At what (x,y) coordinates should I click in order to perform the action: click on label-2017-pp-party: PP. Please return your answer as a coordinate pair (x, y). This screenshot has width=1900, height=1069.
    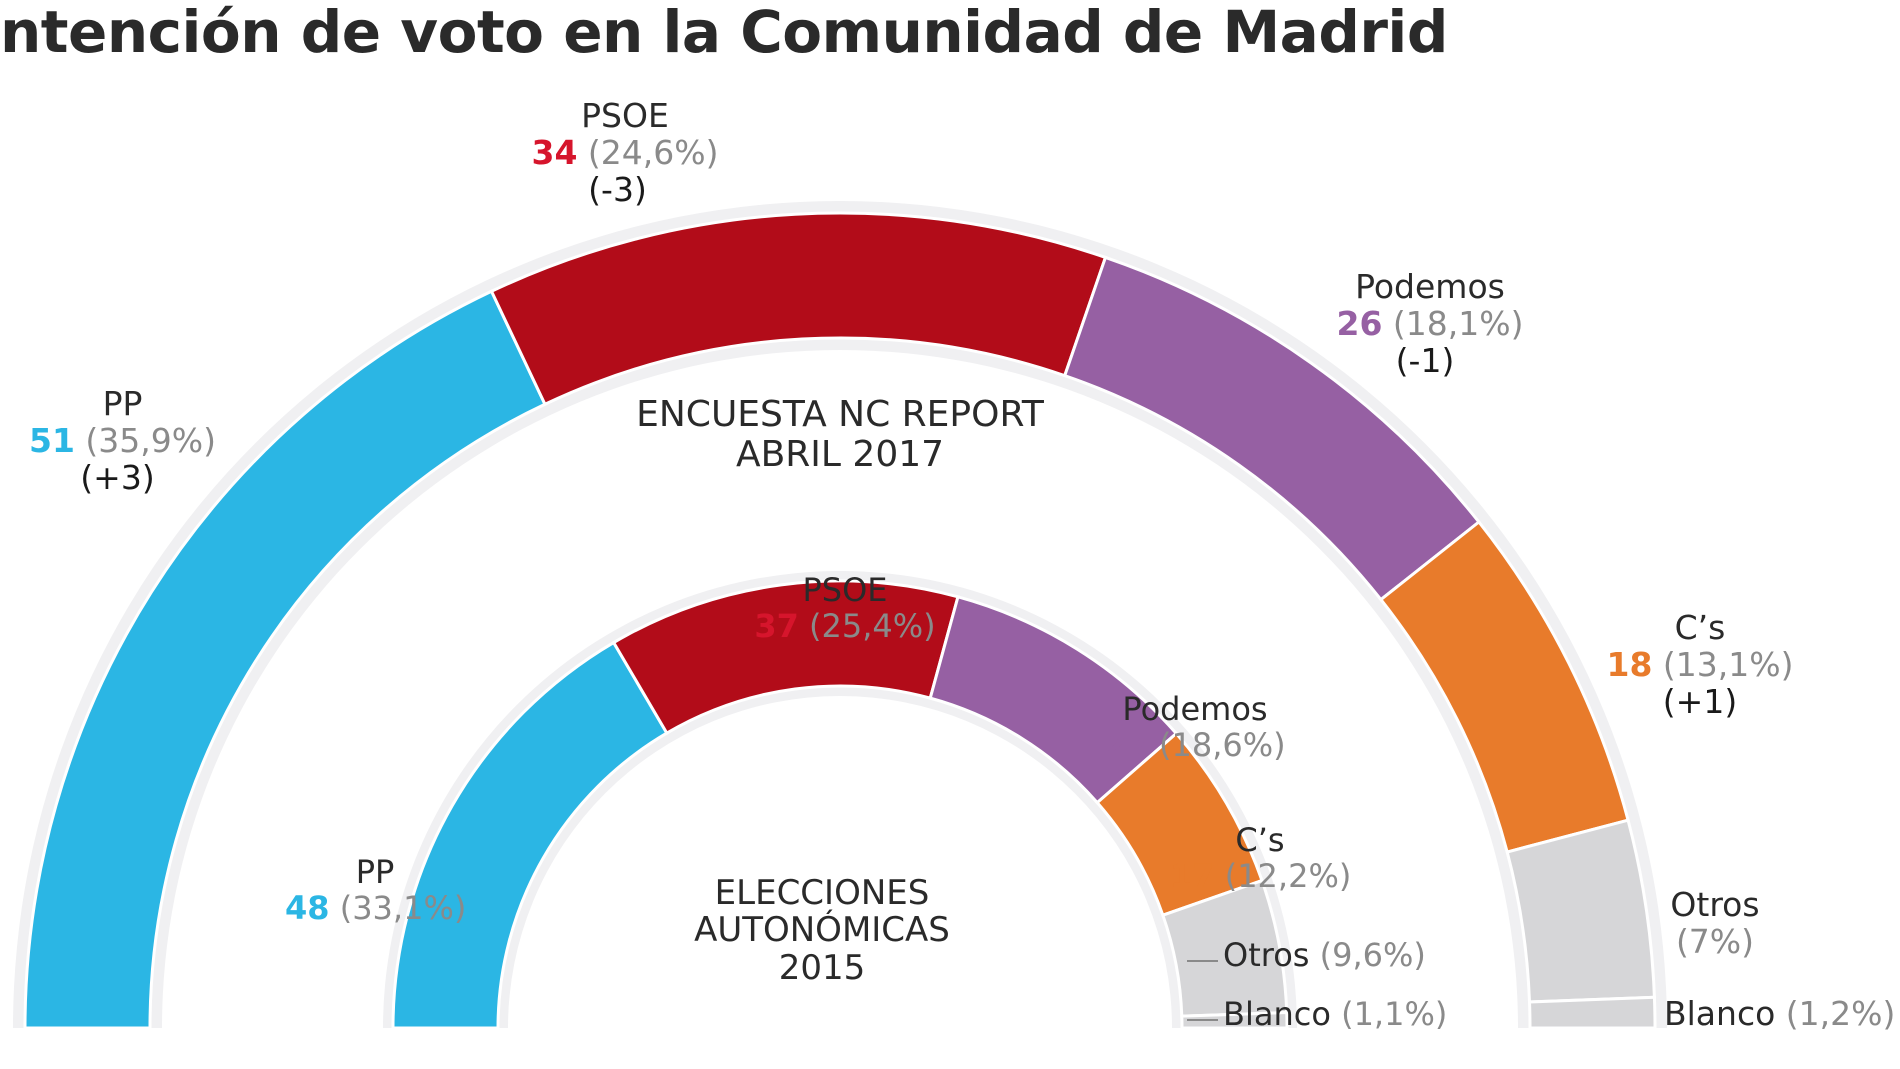
    Looking at the image, I should click on (122, 403).